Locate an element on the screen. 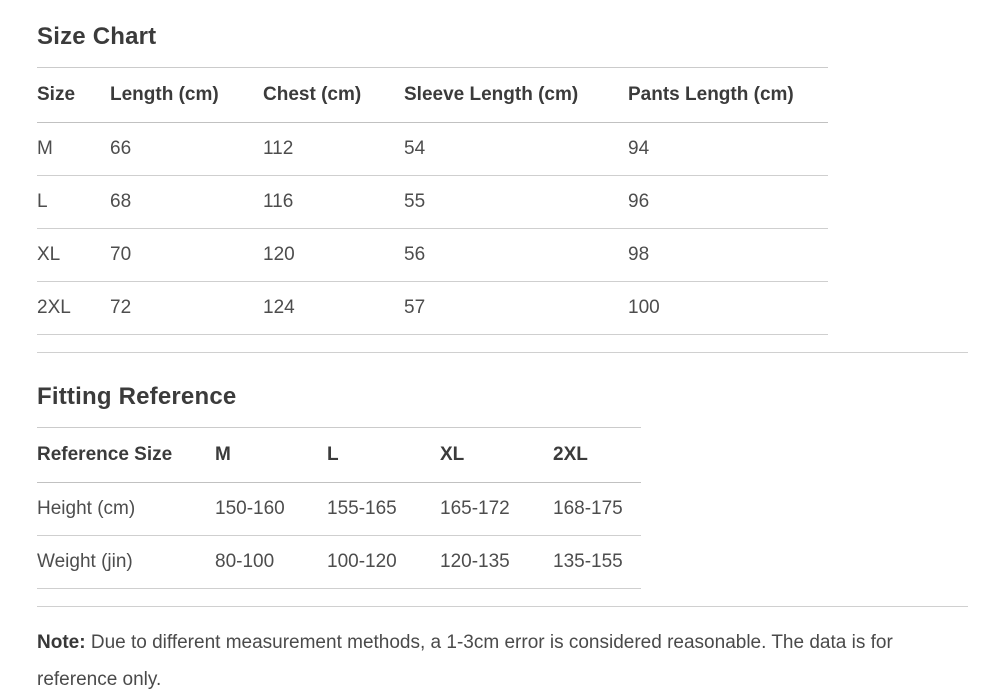 The width and height of the screenshot is (1000, 698). table-cell: 72 is located at coordinates (186, 308).